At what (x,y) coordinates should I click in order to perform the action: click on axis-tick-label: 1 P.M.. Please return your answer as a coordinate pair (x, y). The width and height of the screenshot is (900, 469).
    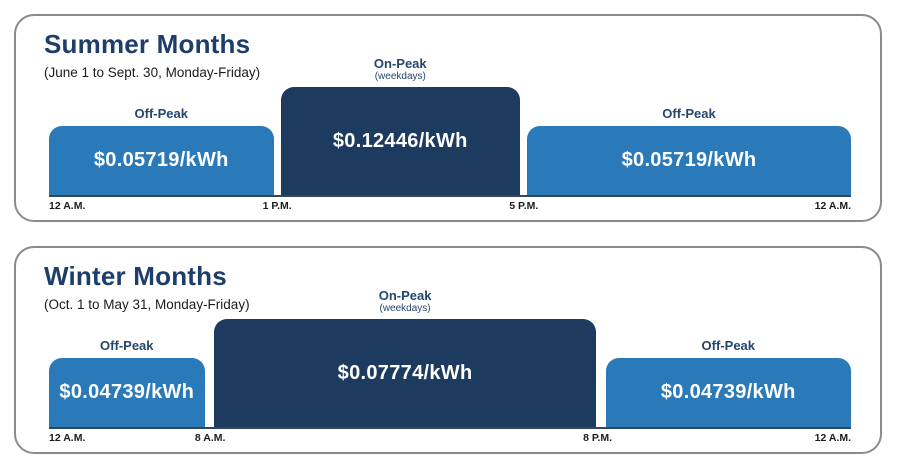
    Looking at the image, I should click on (277, 206).